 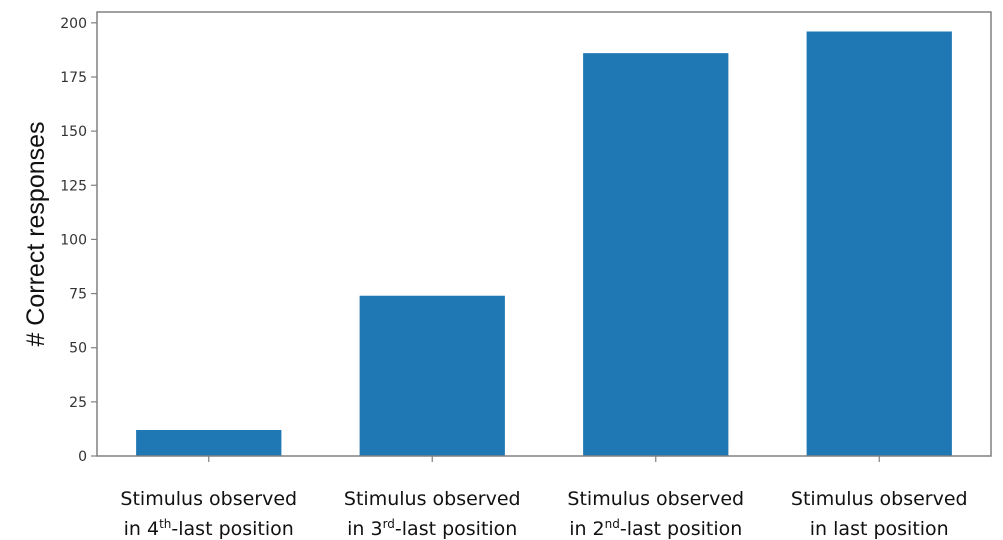 What do you see at coordinates (73, 186) in the screenshot?
I see `y-tick-label: 125` at bounding box center [73, 186].